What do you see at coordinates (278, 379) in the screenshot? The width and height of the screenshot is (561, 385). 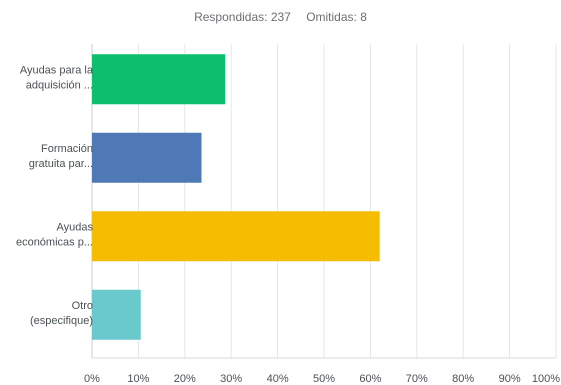 I see `x-tick-label: 40%` at bounding box center [278, 379].